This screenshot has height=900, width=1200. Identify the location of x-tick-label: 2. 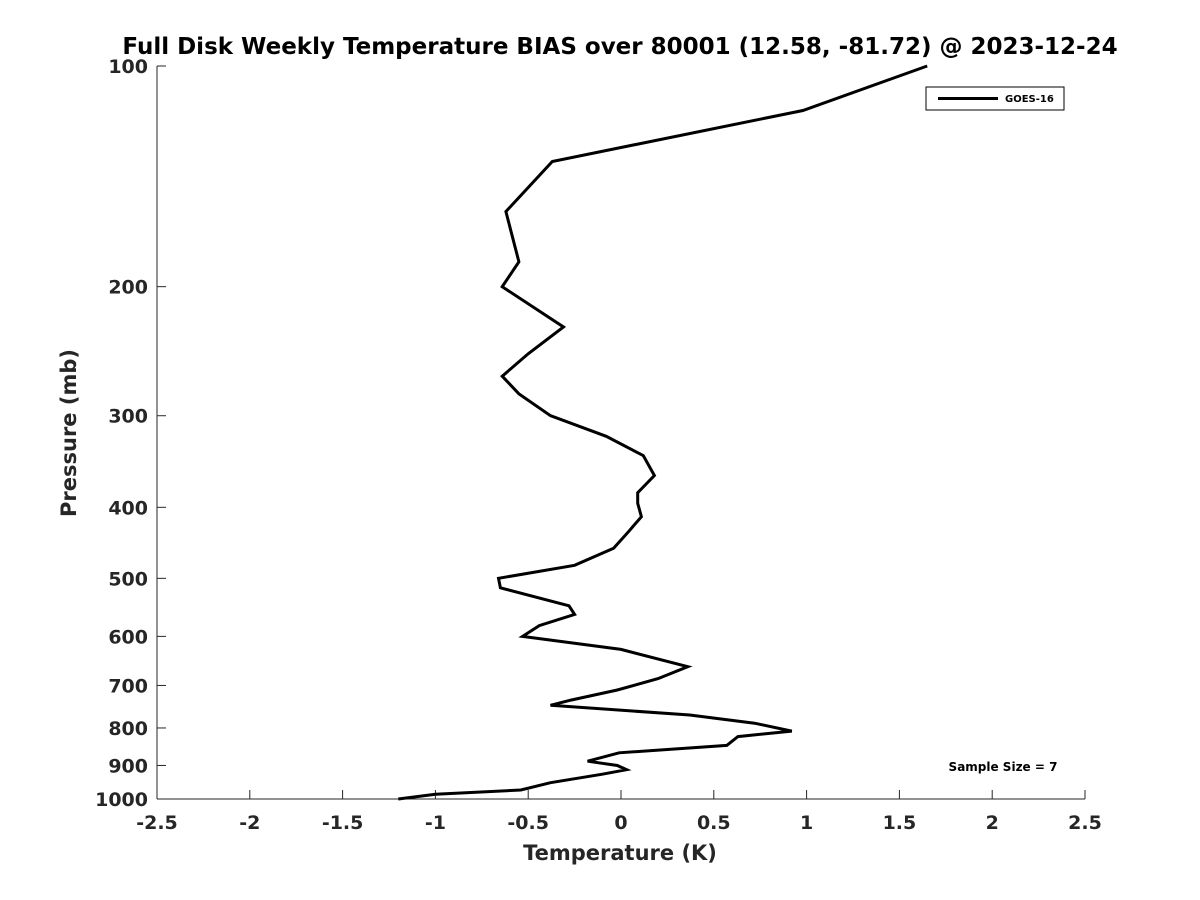
(992, 823).